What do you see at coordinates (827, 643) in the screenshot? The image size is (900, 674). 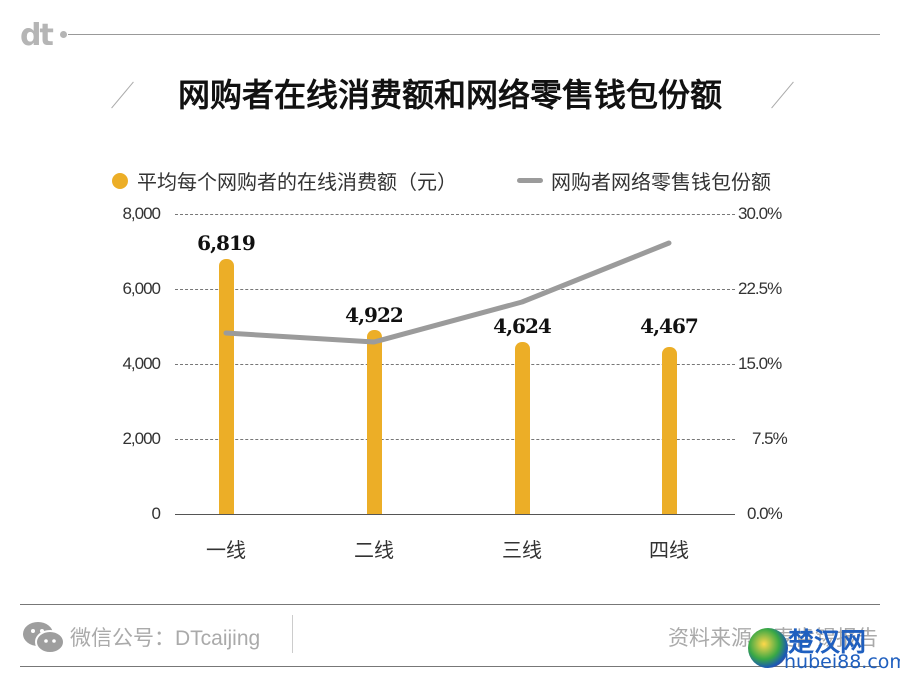 I see `watermark-name: 楚汉网` at bounding box center [827, 643].